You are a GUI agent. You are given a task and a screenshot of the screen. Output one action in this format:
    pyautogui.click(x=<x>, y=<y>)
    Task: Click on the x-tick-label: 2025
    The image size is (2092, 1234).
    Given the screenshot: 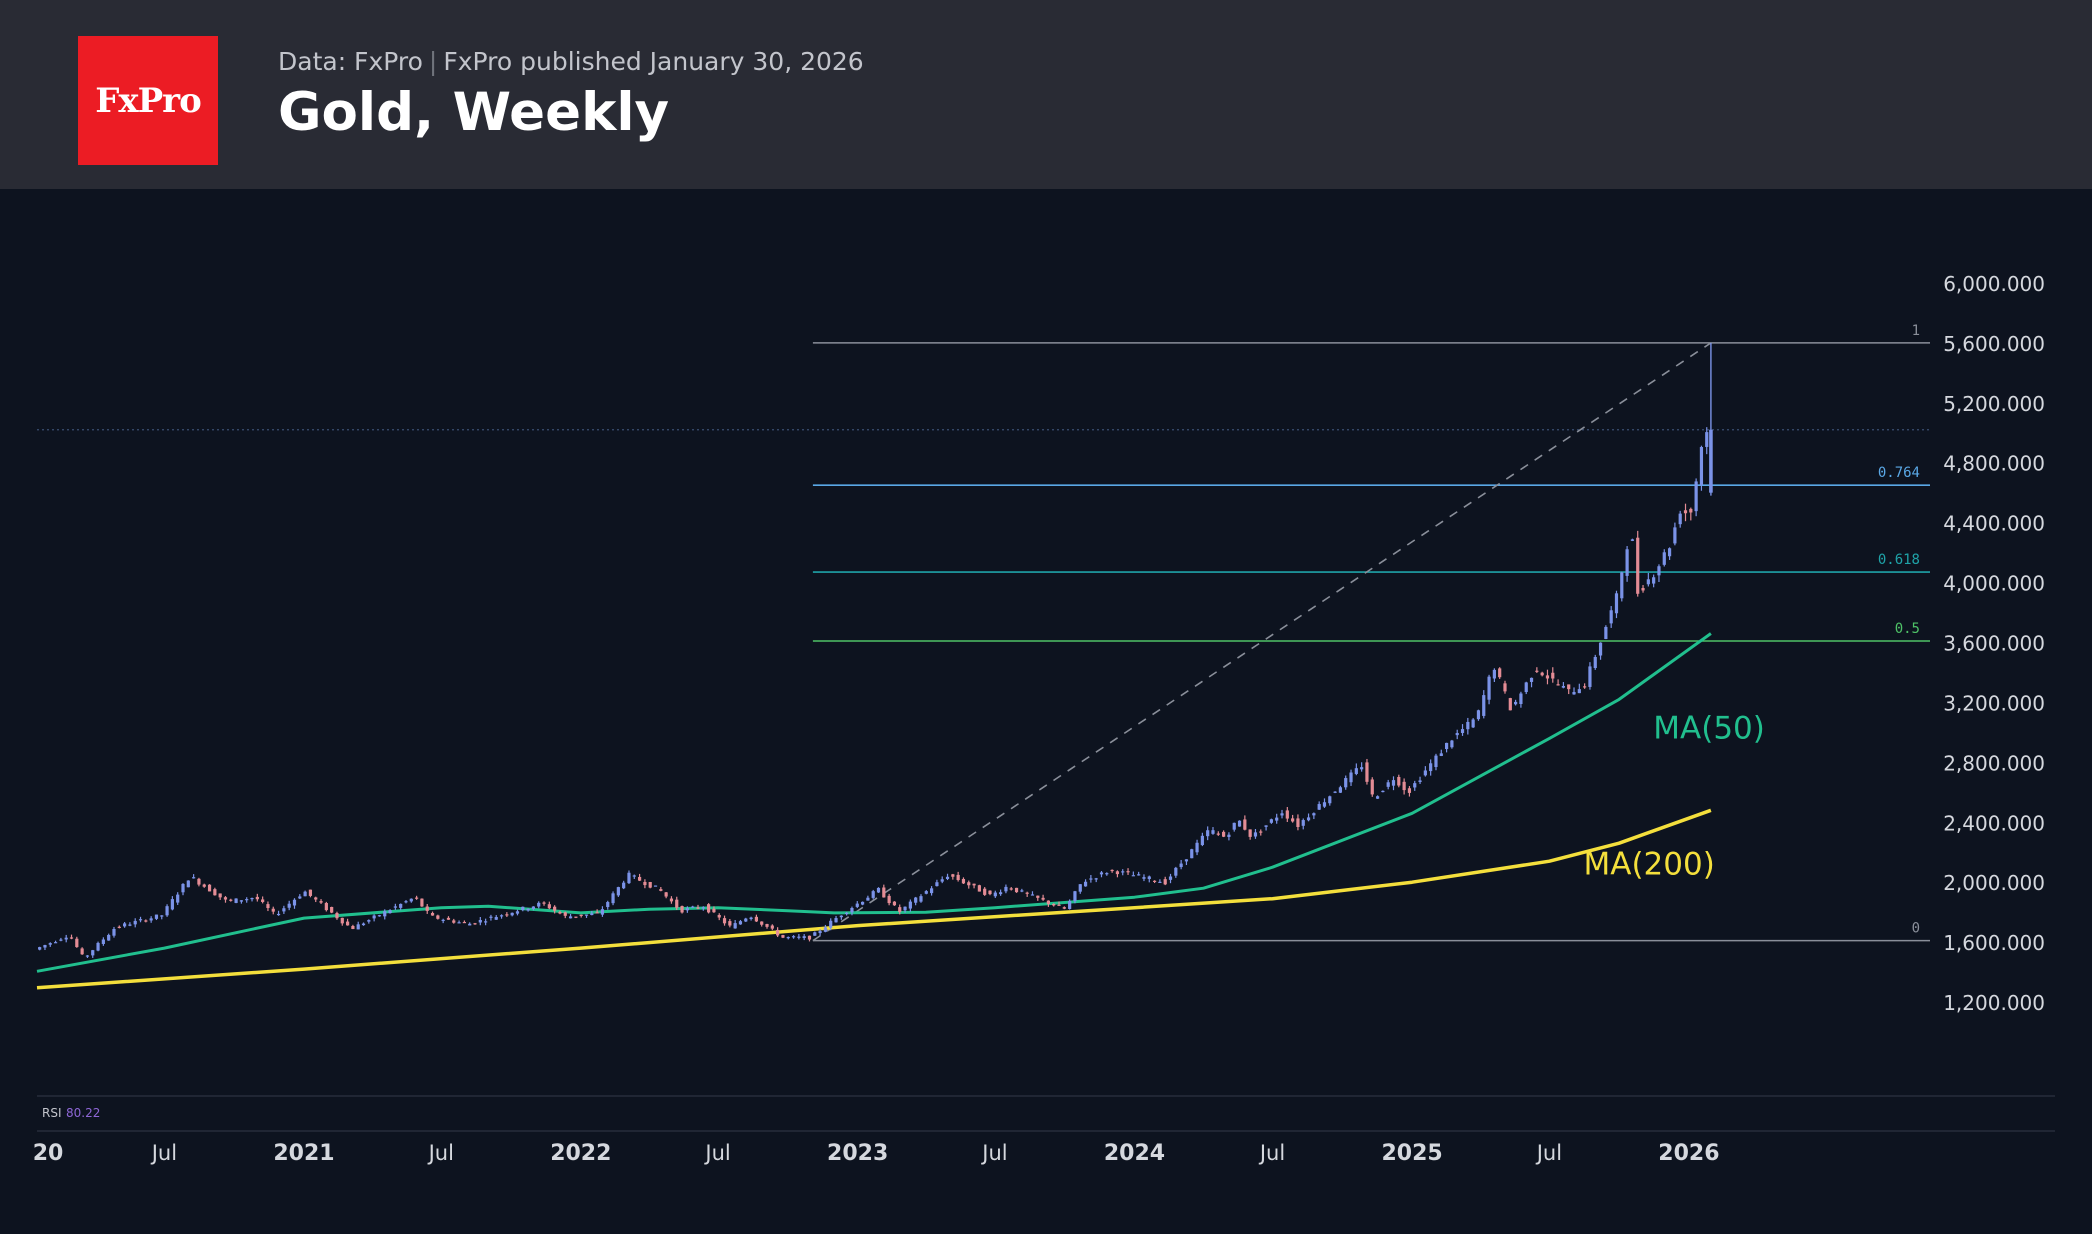 What is the action you would take?
    pyautogui.click(x=1411, y=1153)
    